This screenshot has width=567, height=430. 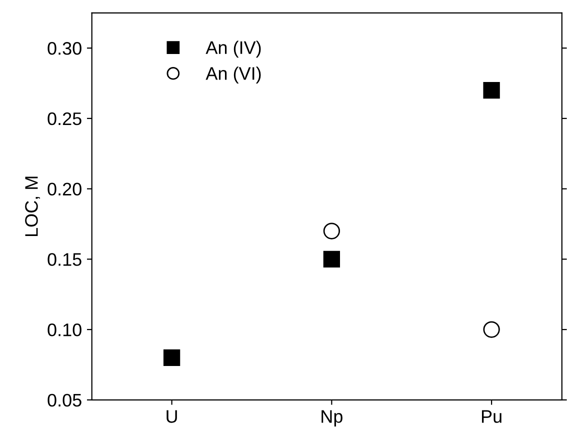 What do you see at coordinates (332, 418) in the screenshot?
I see `x-tick-label: Np` at bounding box center [332, 418].